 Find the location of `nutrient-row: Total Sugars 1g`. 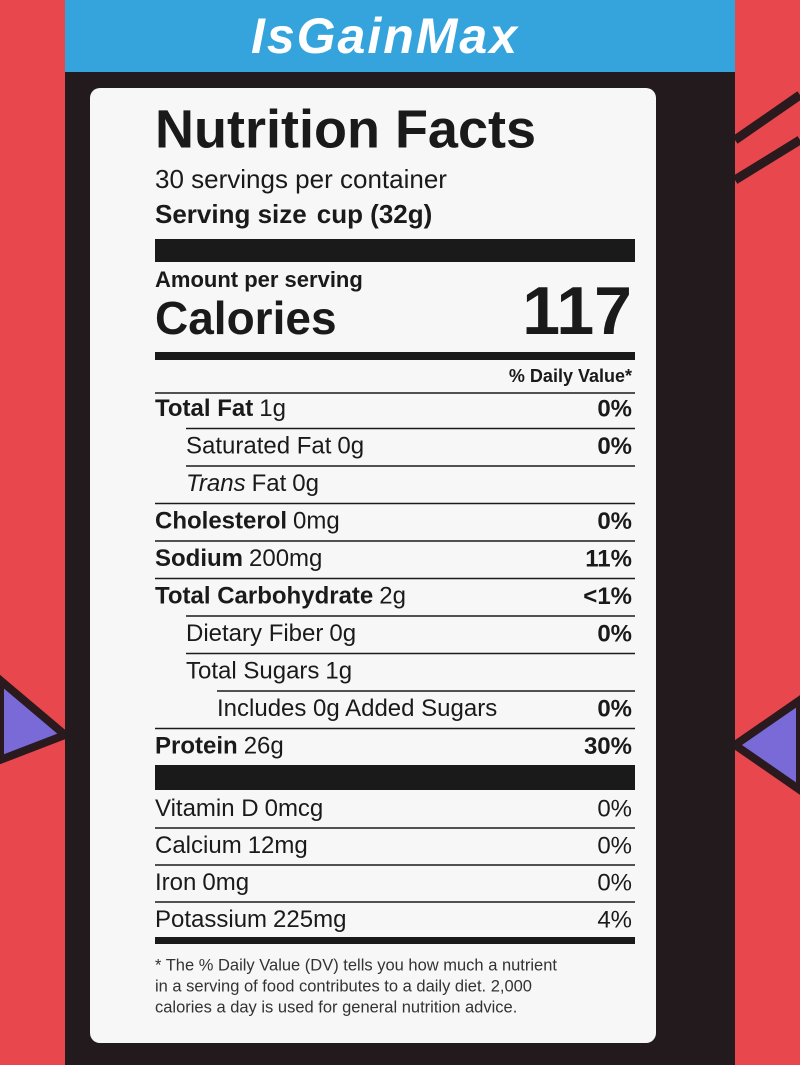

nutrient-row: Total Sugars 1g is located at coordinates (269, 671).